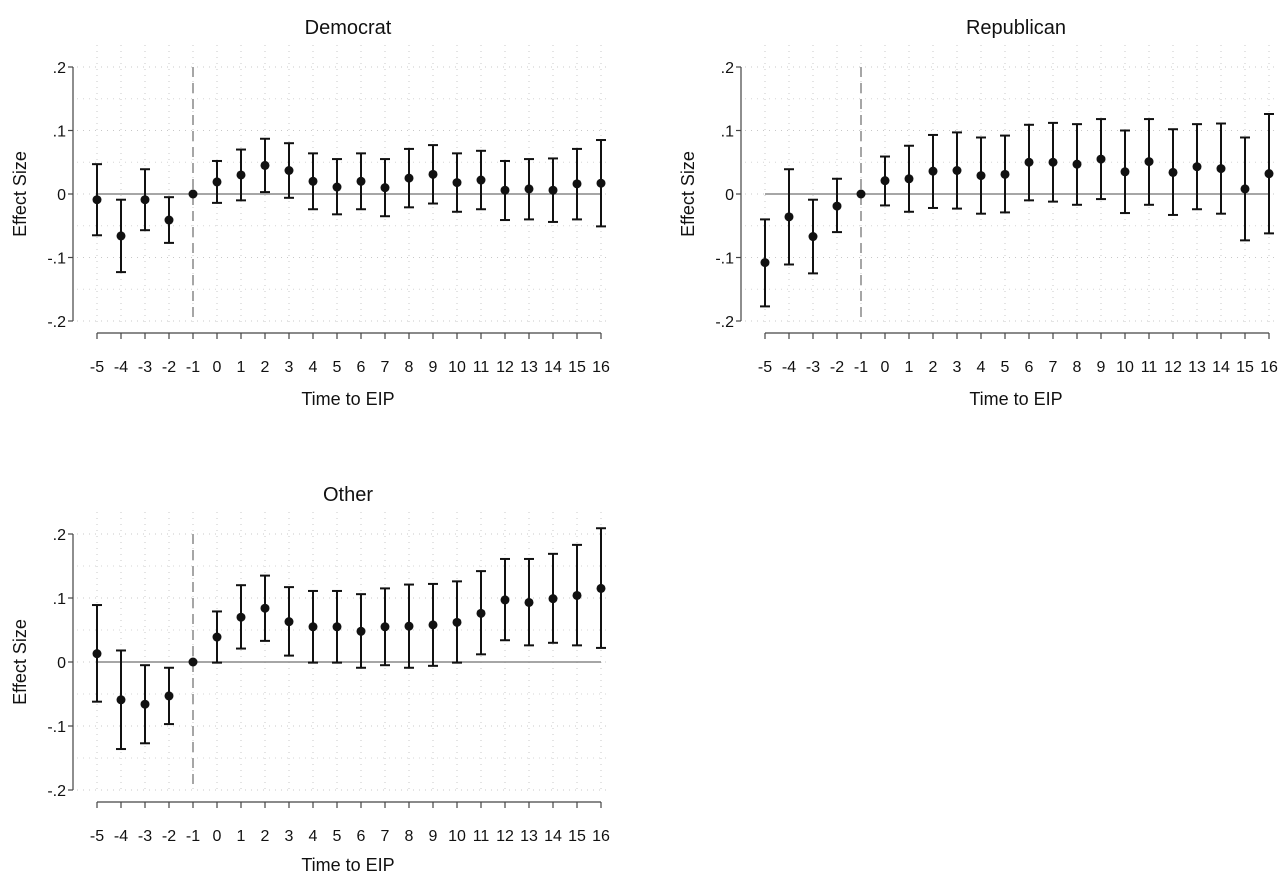  What do you see at coordinates (1245, 367) in the screenshot?
I see `x-tick-label: 15` at bounding box center [1245, 367].